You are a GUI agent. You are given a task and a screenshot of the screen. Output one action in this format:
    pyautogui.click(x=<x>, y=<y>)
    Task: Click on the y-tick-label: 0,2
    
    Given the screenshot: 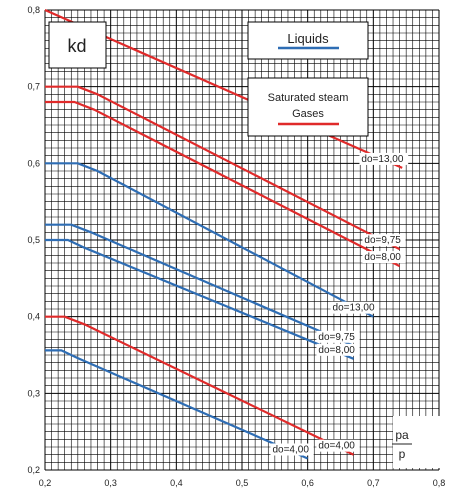 What is the action you would take?
    pyautogui.click(x=33, y=470)
    